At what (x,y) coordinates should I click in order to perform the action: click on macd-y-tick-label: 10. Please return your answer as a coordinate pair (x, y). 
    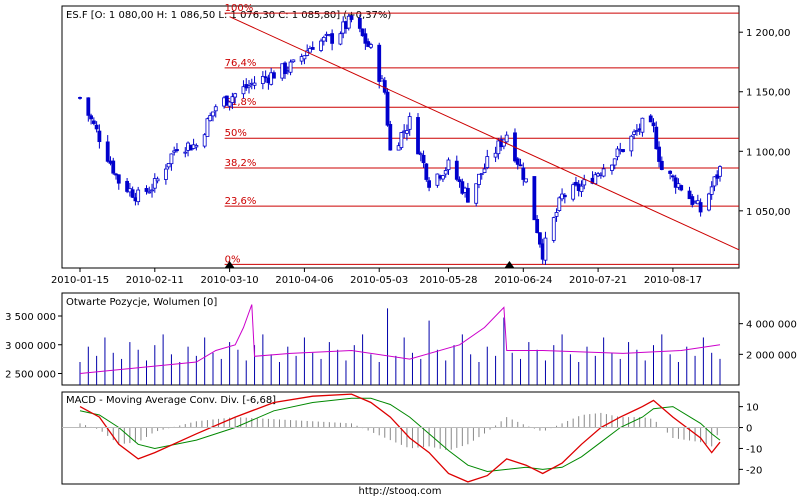
    Looking at the image, I should click on (752, 408).